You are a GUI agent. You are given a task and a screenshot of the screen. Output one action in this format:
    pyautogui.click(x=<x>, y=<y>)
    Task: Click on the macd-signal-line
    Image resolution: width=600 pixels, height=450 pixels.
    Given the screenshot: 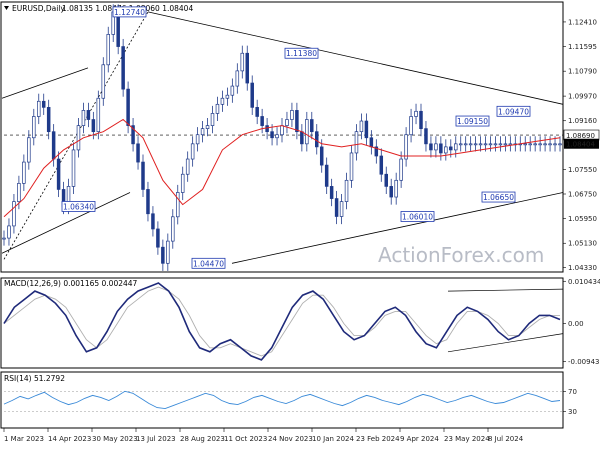 What is the action you would take?
    pyautogui.click(x=281, y=321)
    